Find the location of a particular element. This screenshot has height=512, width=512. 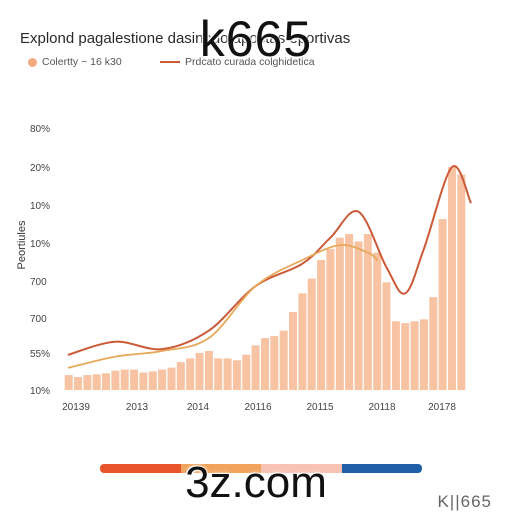

legend-line-icon is located at coordinates (170, 62).